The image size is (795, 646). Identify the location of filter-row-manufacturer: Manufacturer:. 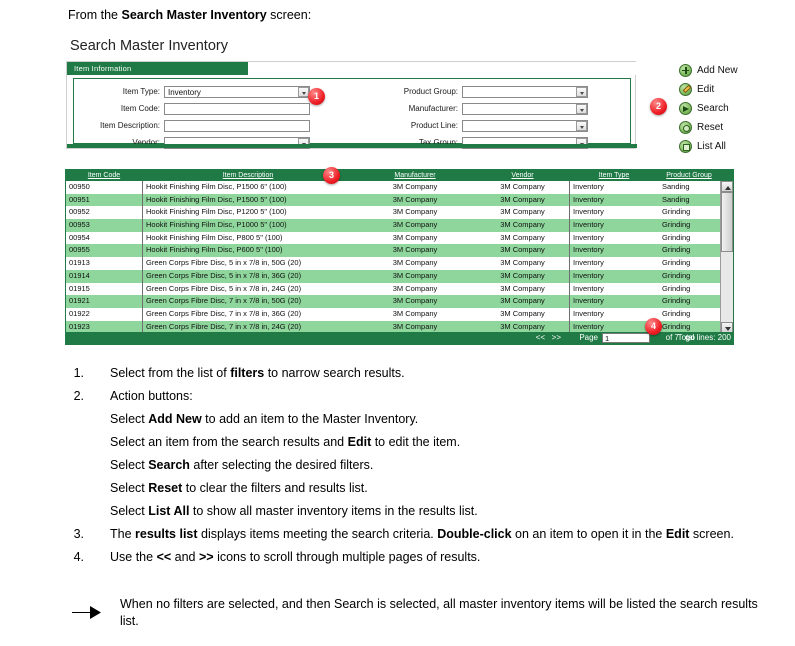
(499, 110).